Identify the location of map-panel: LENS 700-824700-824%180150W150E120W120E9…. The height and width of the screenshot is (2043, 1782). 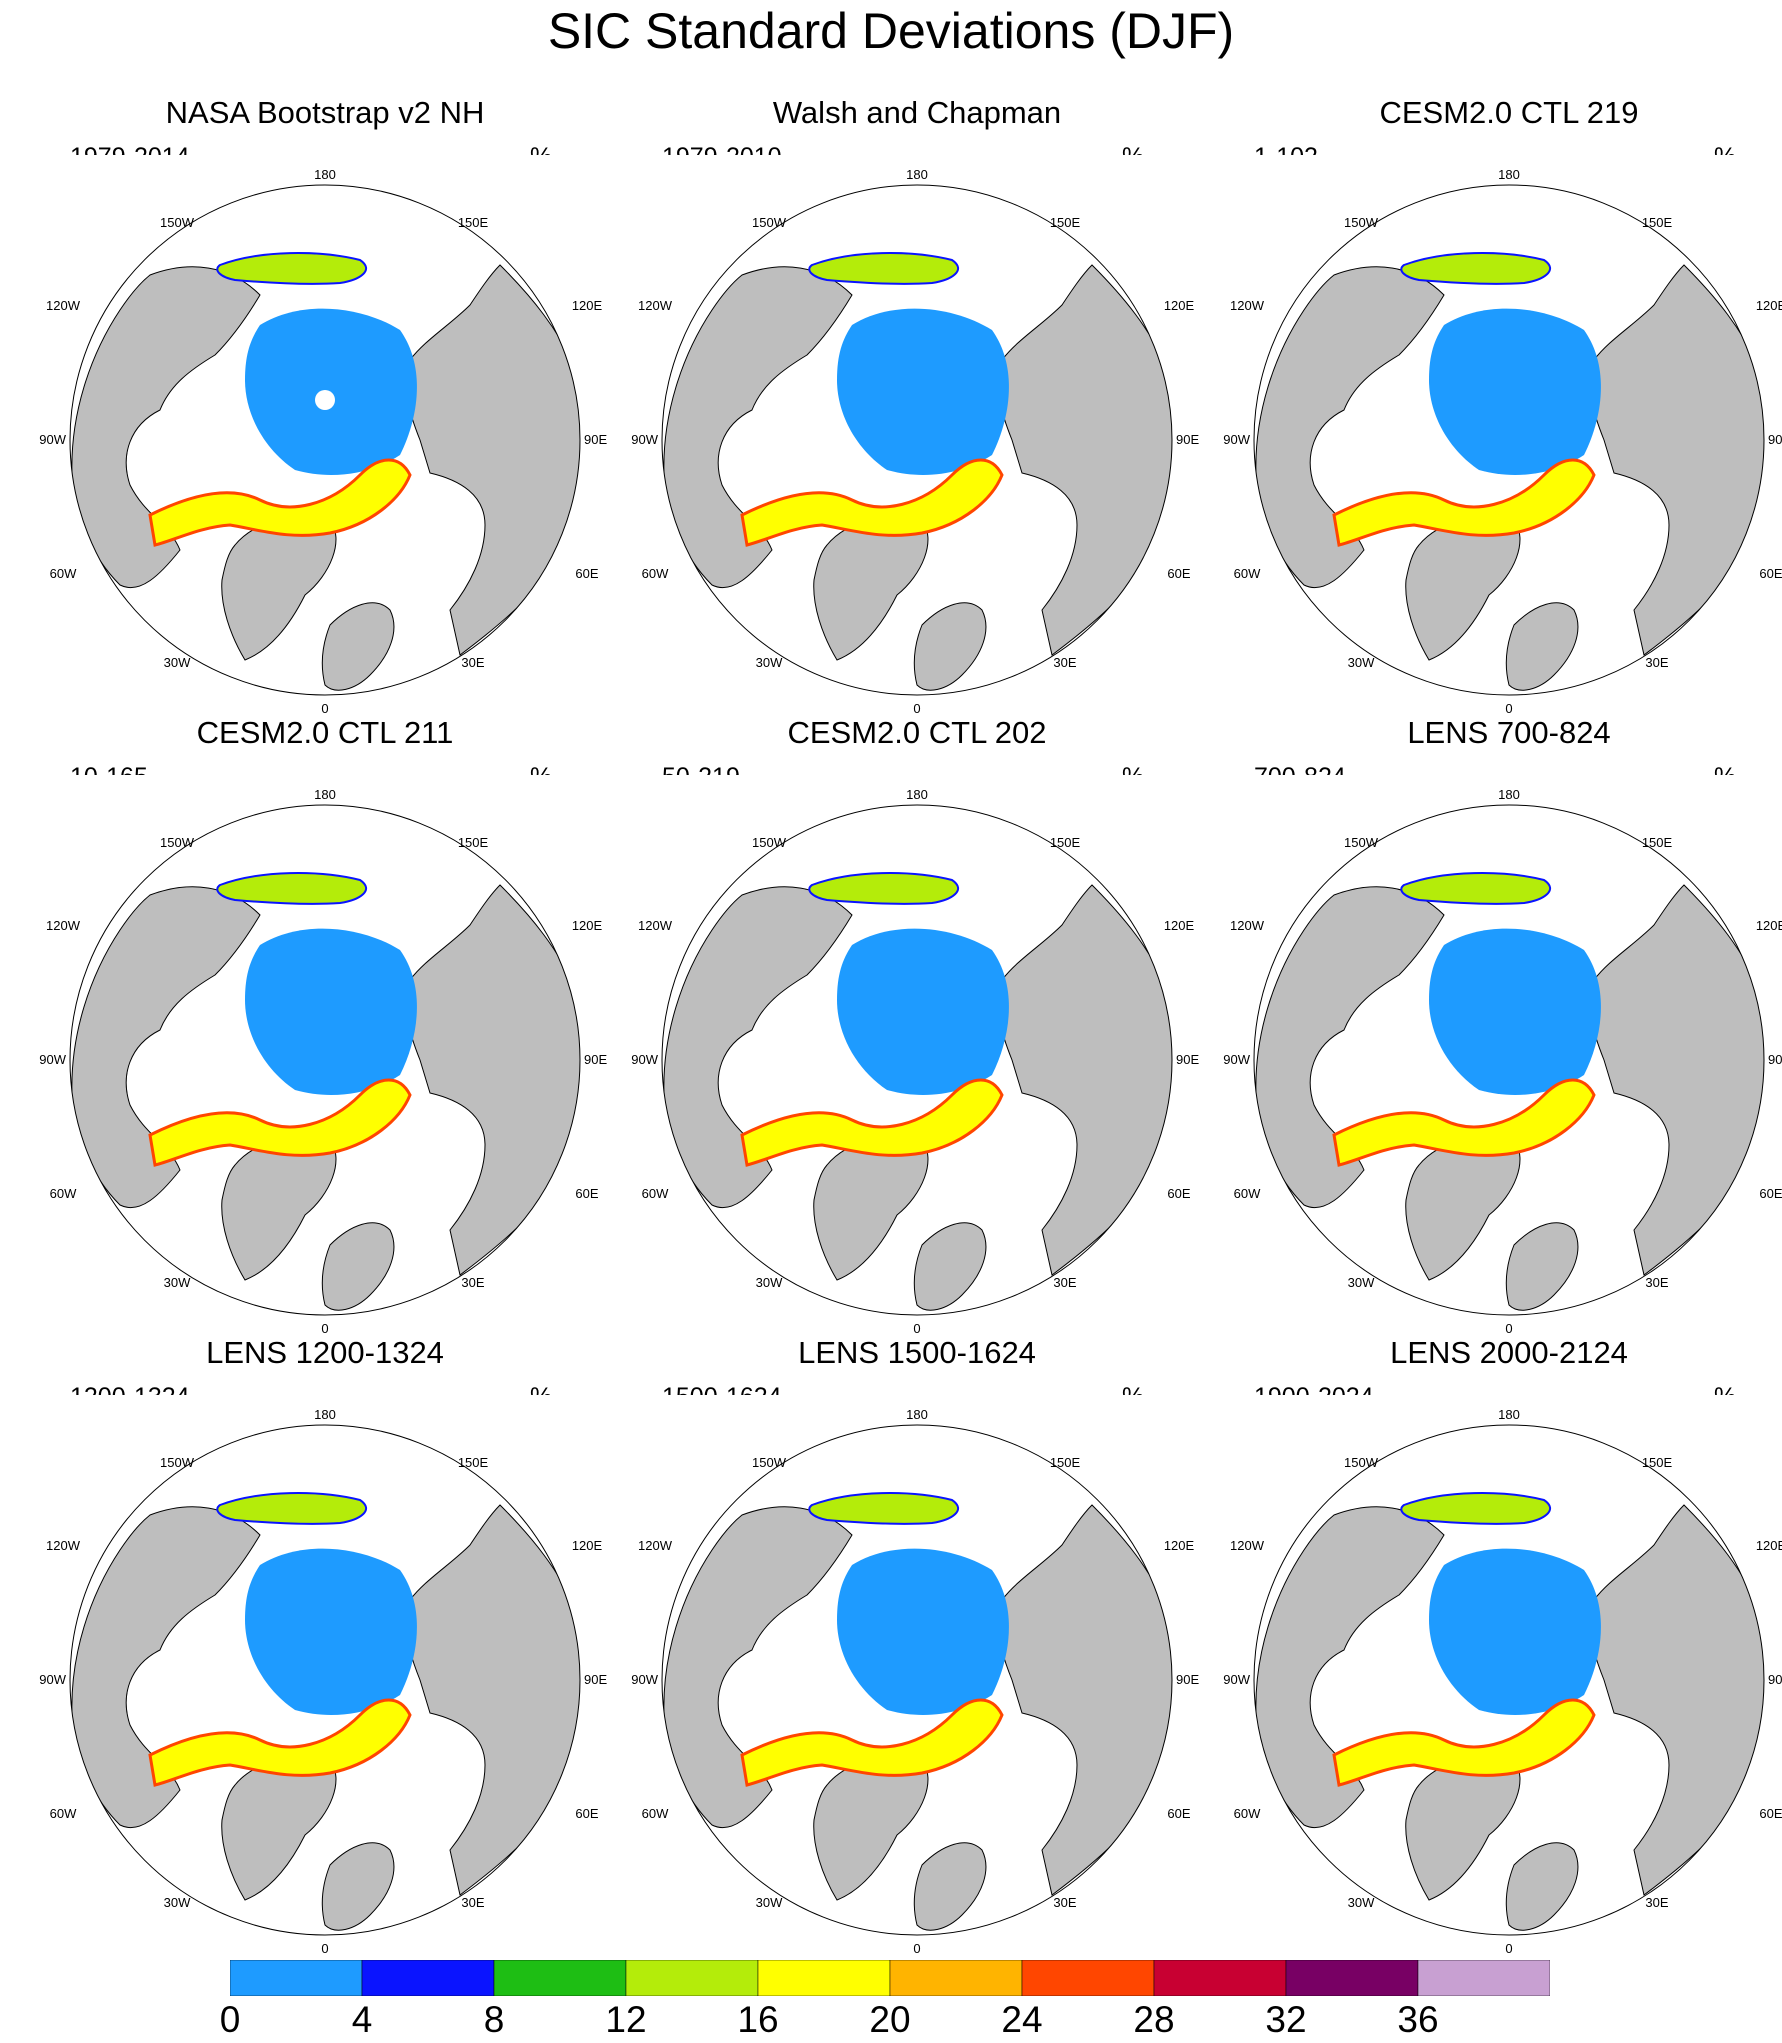
(1498, 1030).